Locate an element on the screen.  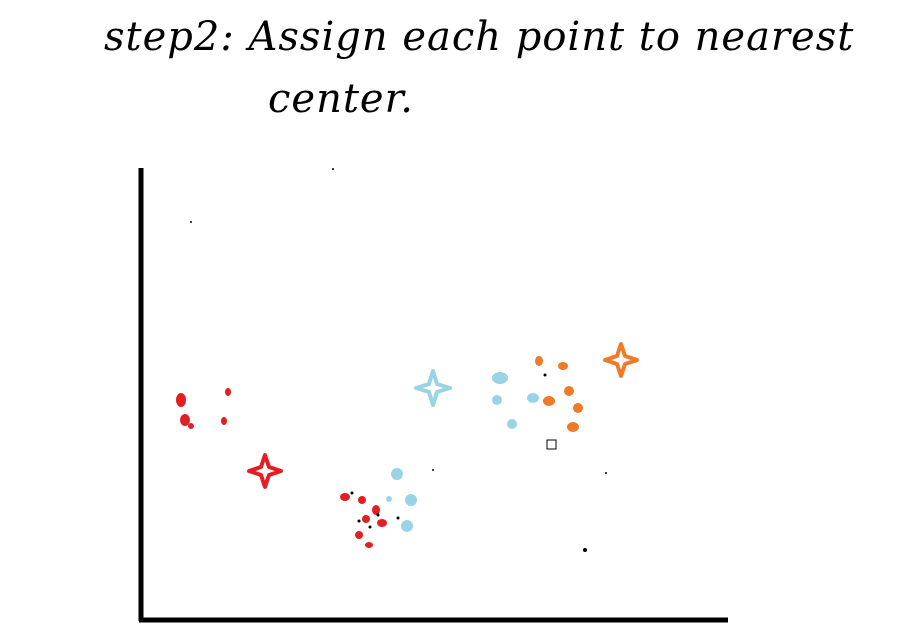
orange-center-star is located at coordinates (621, 360).